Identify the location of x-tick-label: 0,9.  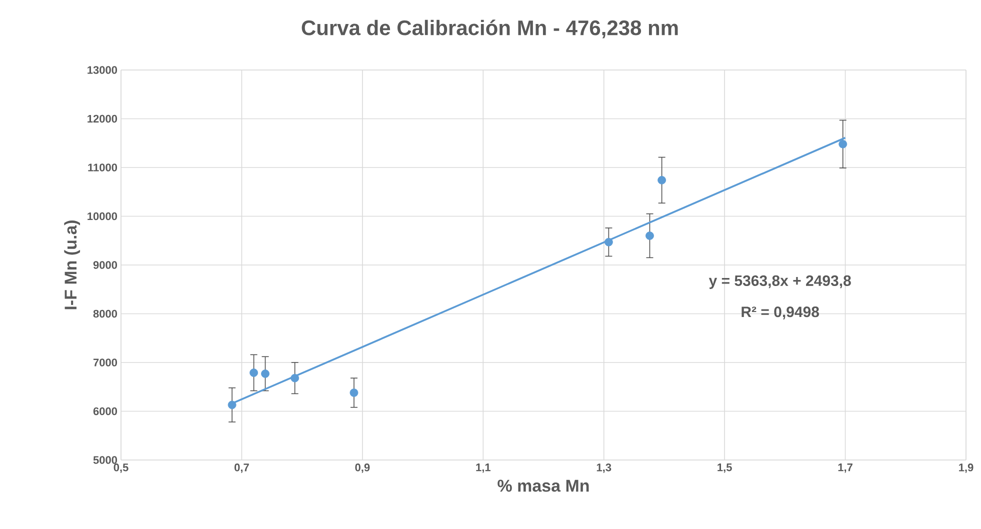
(362, 468).